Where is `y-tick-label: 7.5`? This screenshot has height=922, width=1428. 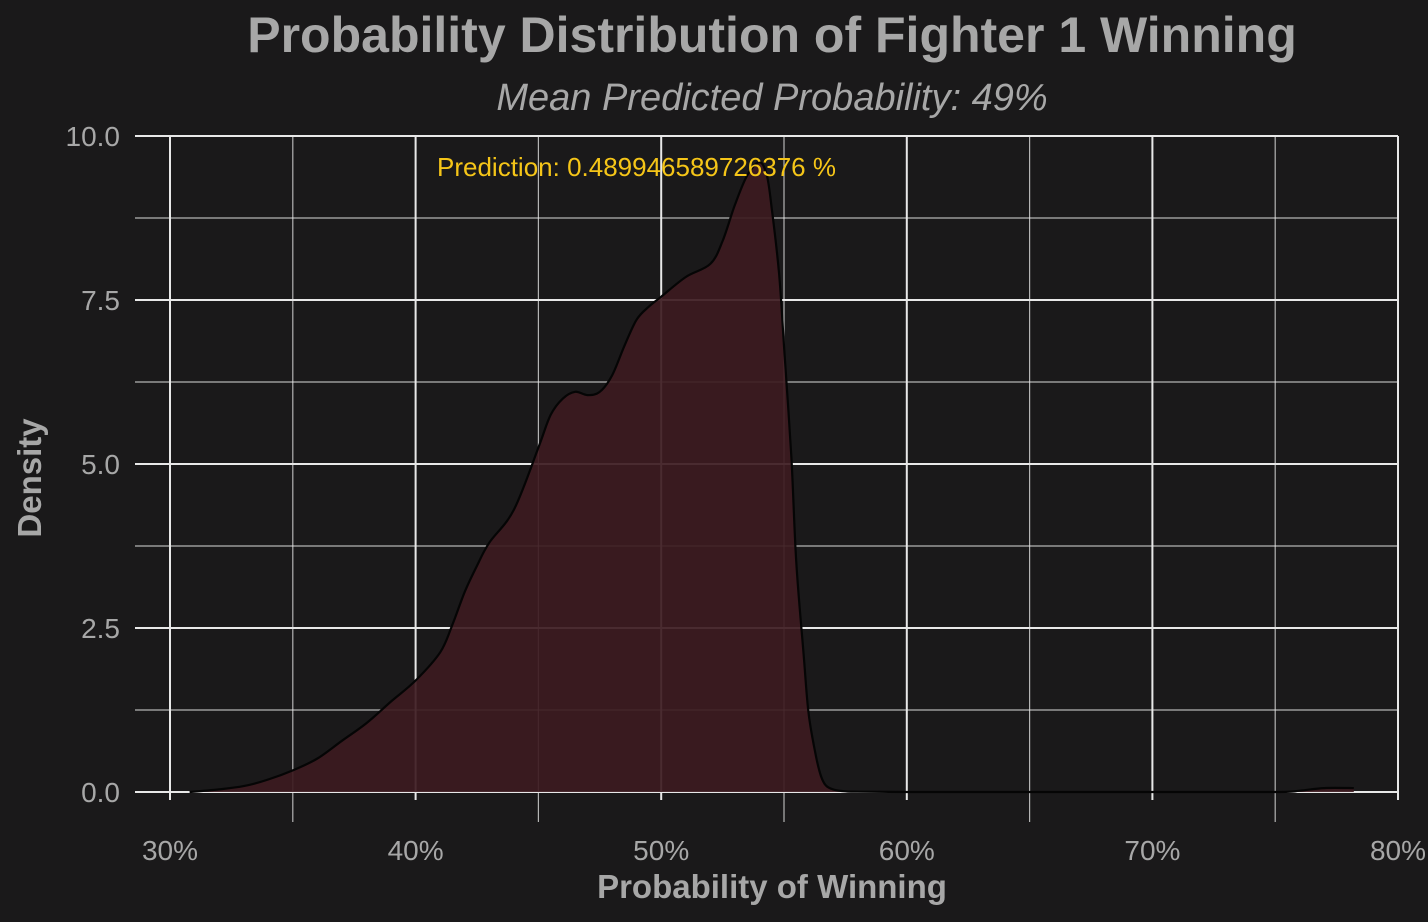 y-tick-label: 7.5 is located at coordinates (100, 300).